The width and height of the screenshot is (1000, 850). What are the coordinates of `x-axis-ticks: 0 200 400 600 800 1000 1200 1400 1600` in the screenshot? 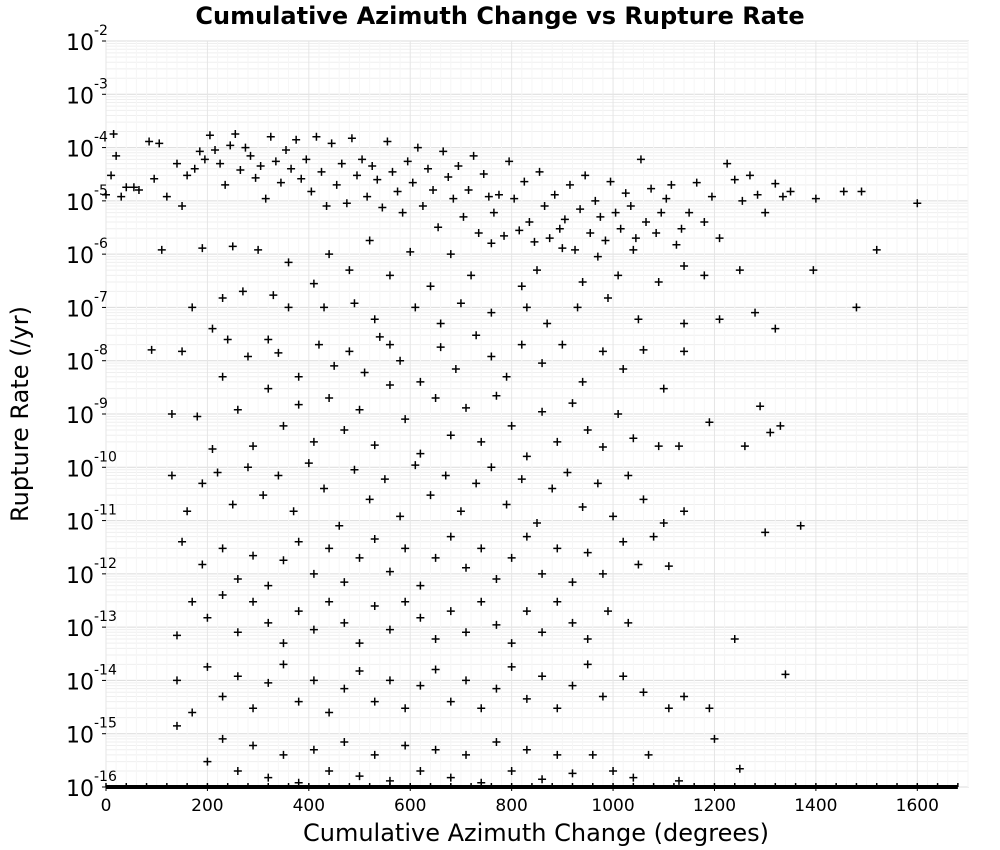 It's located at (520, 801).